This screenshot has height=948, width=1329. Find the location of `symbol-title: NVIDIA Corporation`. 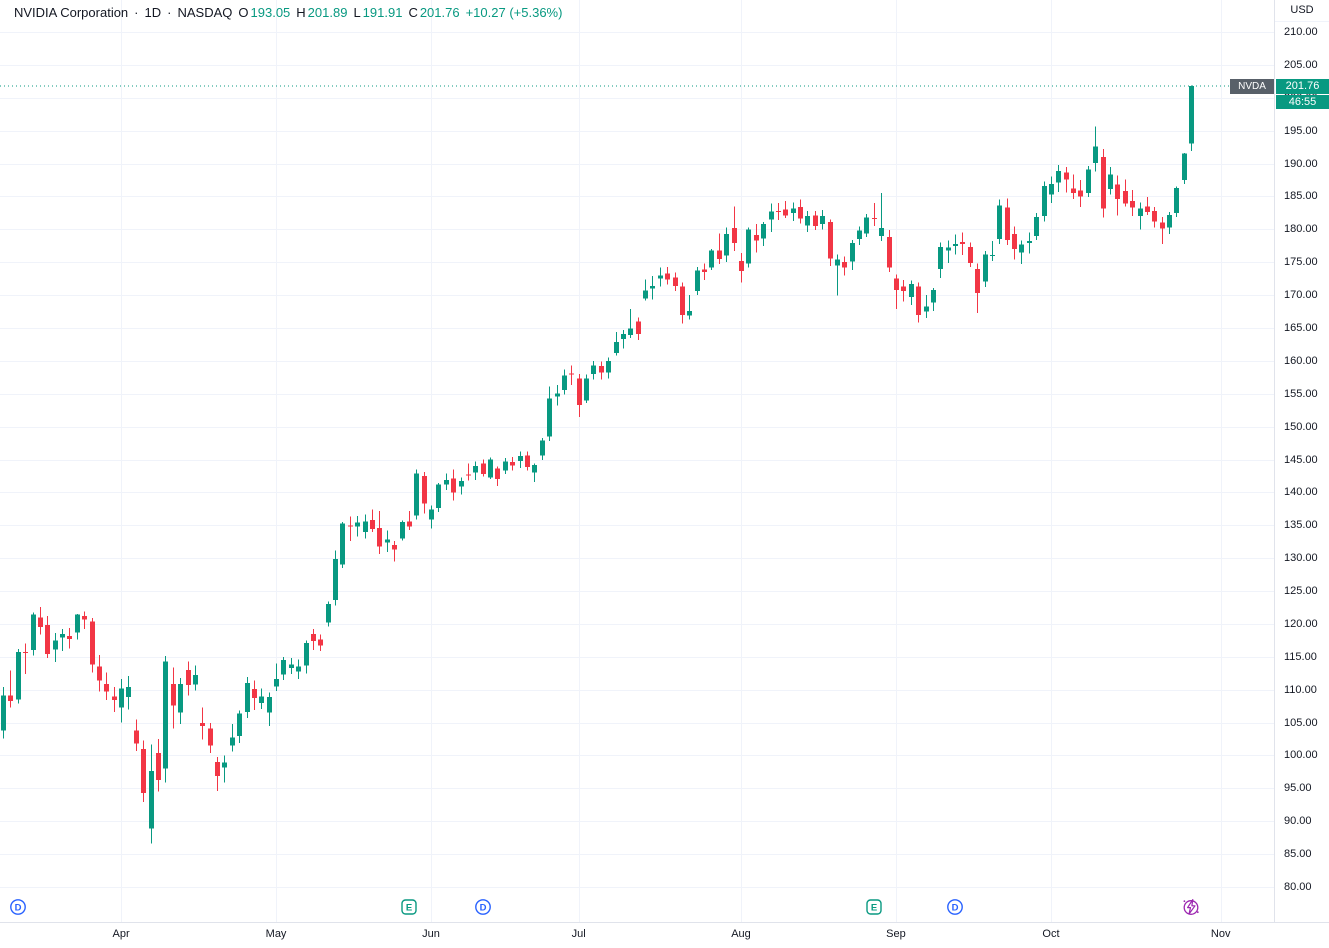

symbol-title: NVIDIA Corporation is located at coordinates (71, 12).